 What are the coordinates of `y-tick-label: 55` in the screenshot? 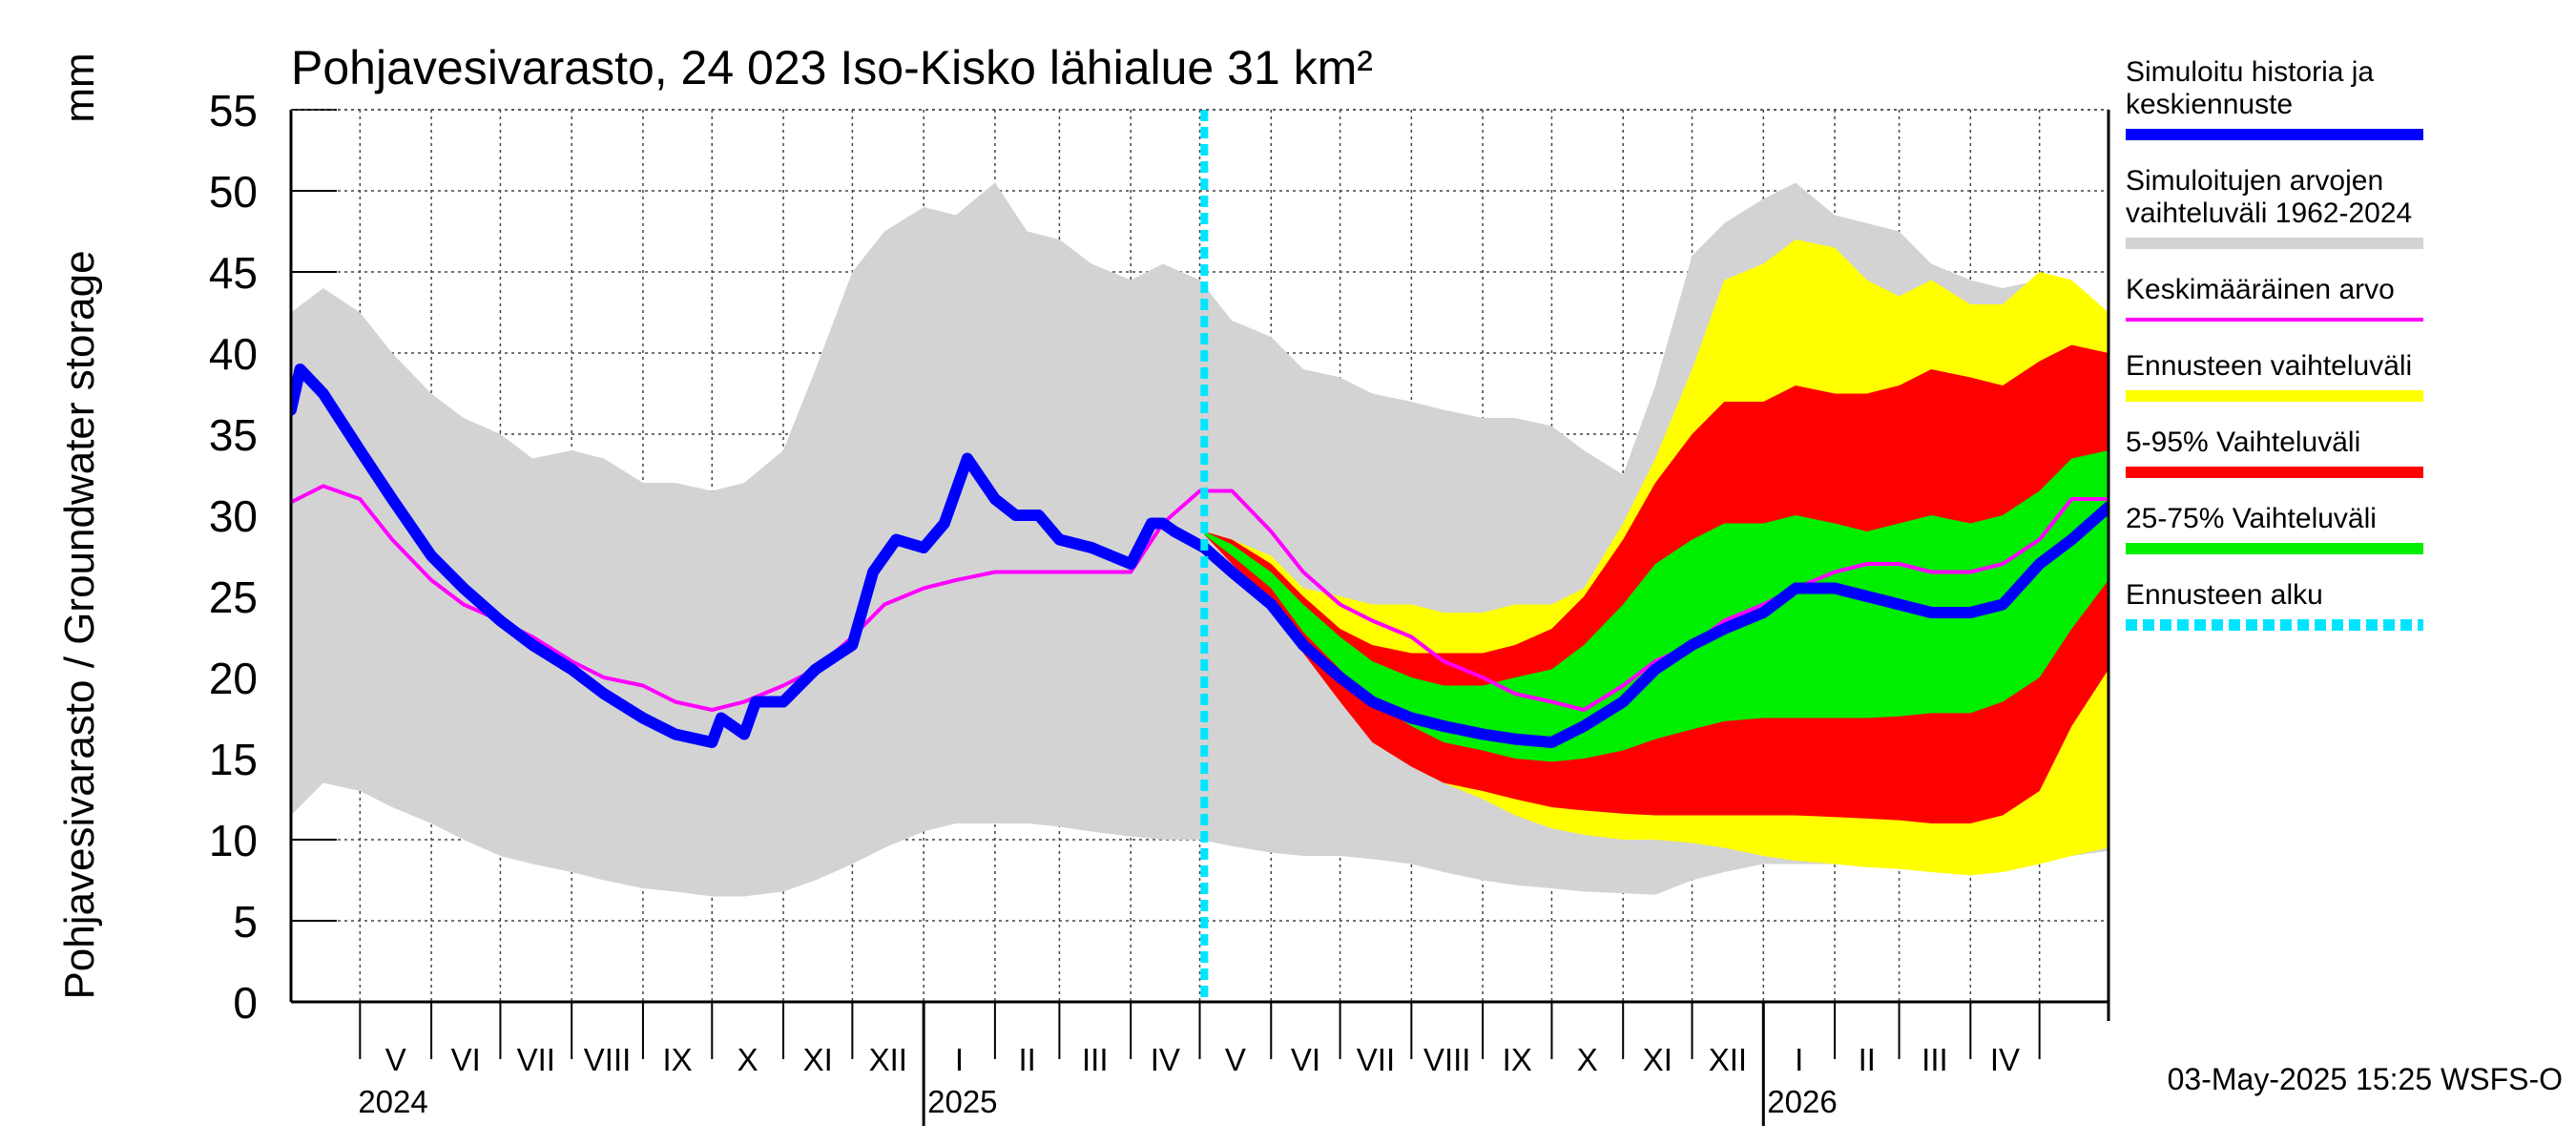 It's located at (233, 110).